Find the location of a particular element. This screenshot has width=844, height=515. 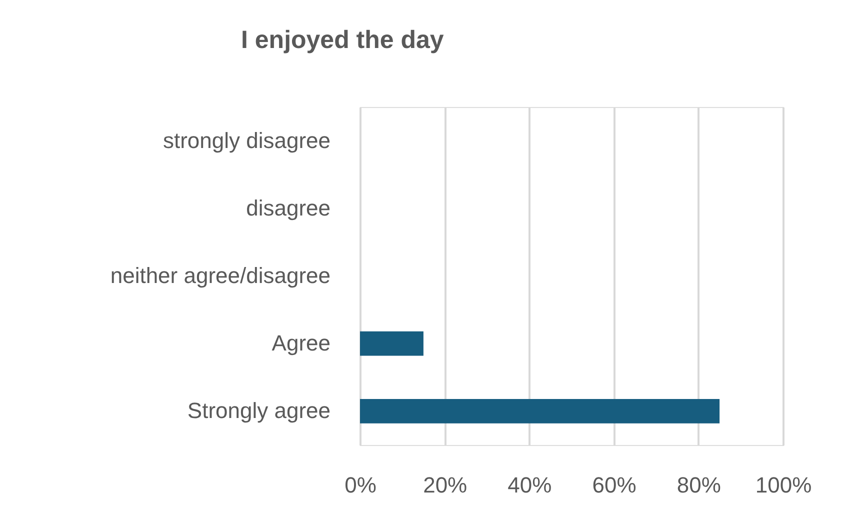

y-tick-label: strongly disagree is located at coordinates (246, 140).